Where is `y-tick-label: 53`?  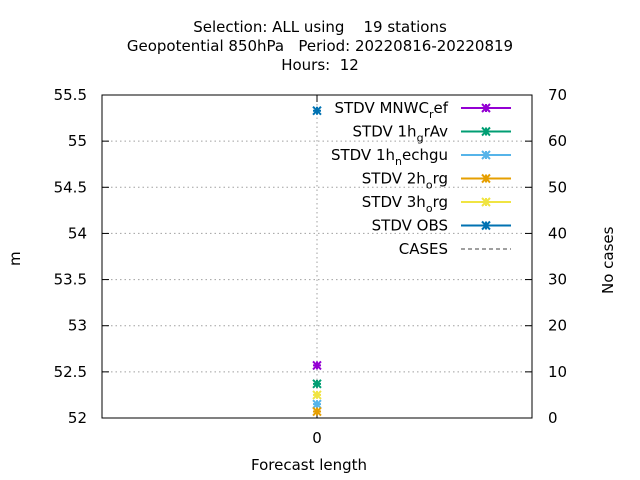
y-tick-label: 53 is located at coordinates (77, 326).